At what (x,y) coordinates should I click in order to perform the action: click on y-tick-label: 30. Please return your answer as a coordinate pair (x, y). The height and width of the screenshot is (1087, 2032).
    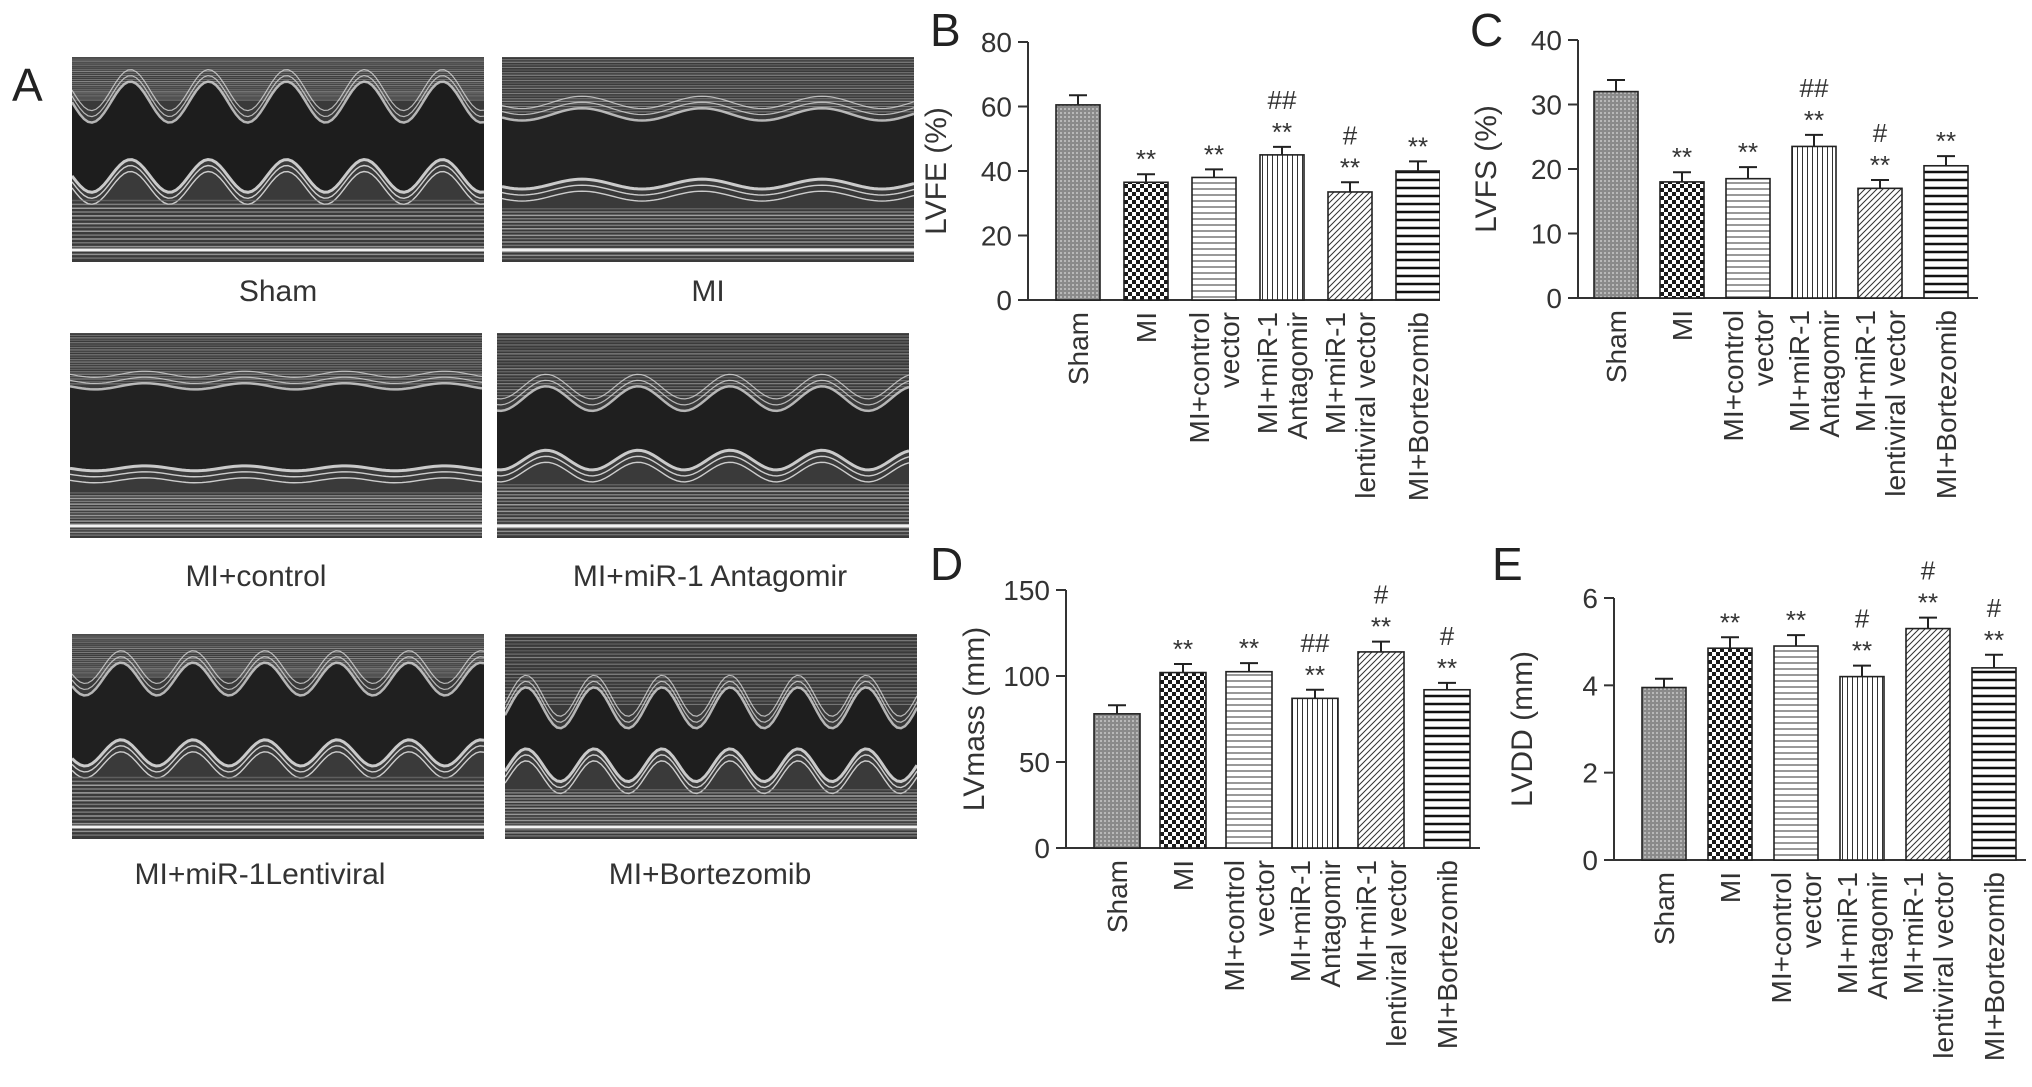
    Looking at the image, I should click on (1546, 105).